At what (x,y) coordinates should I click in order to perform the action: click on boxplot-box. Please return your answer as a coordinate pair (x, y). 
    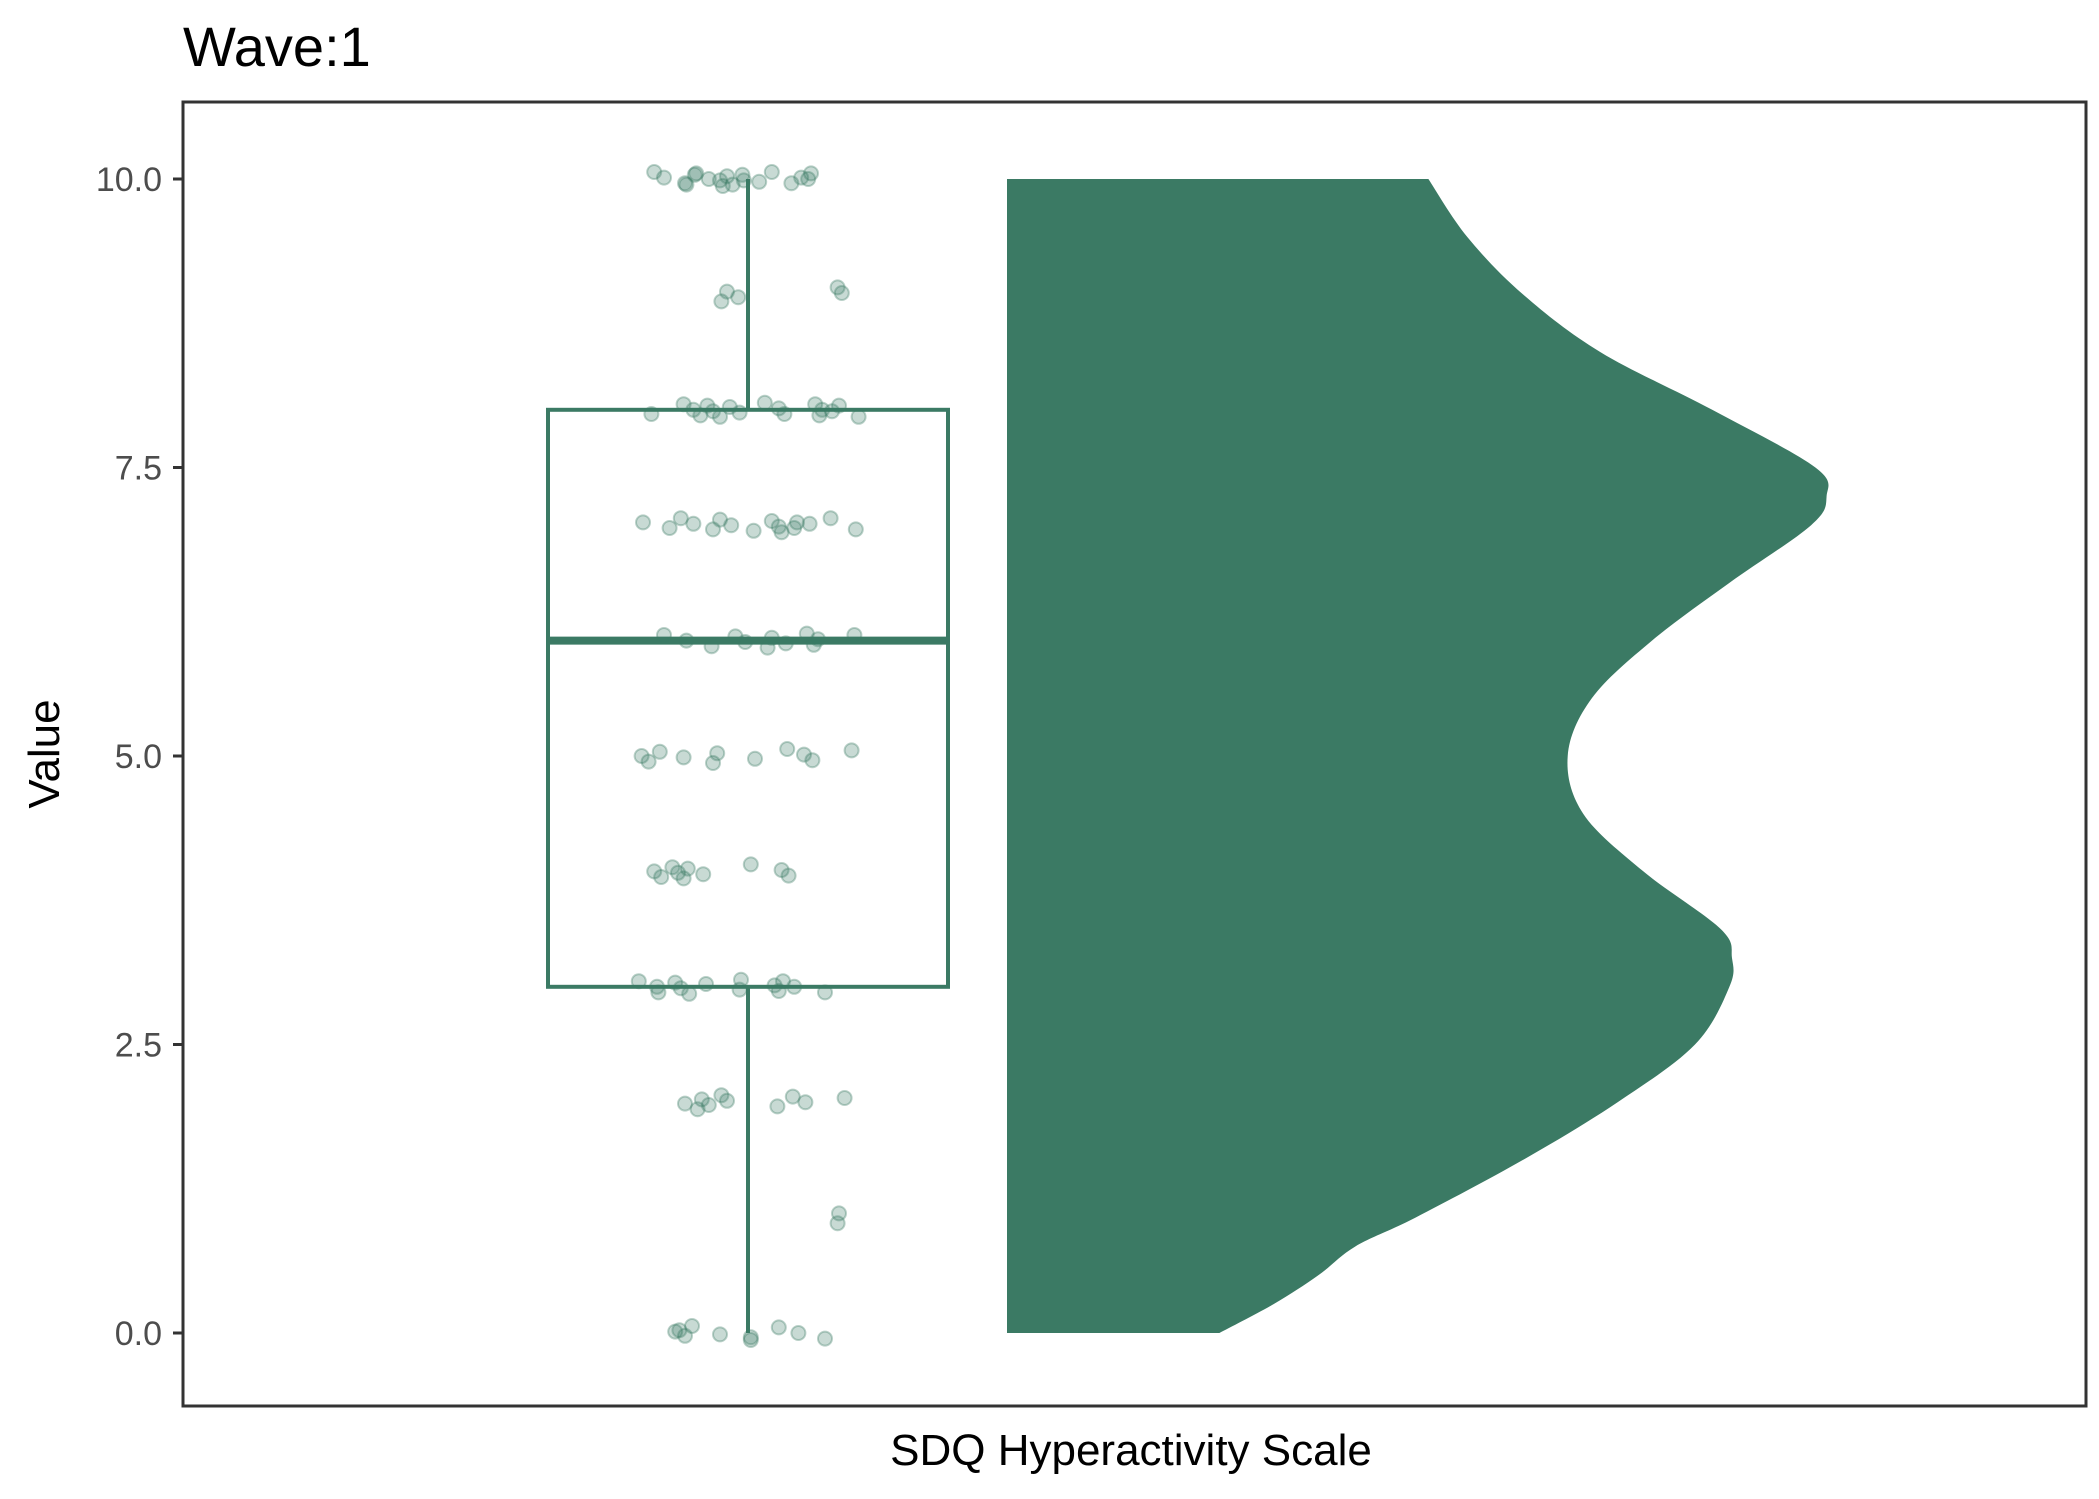
    Looking at the image, I should click on (748, 698).